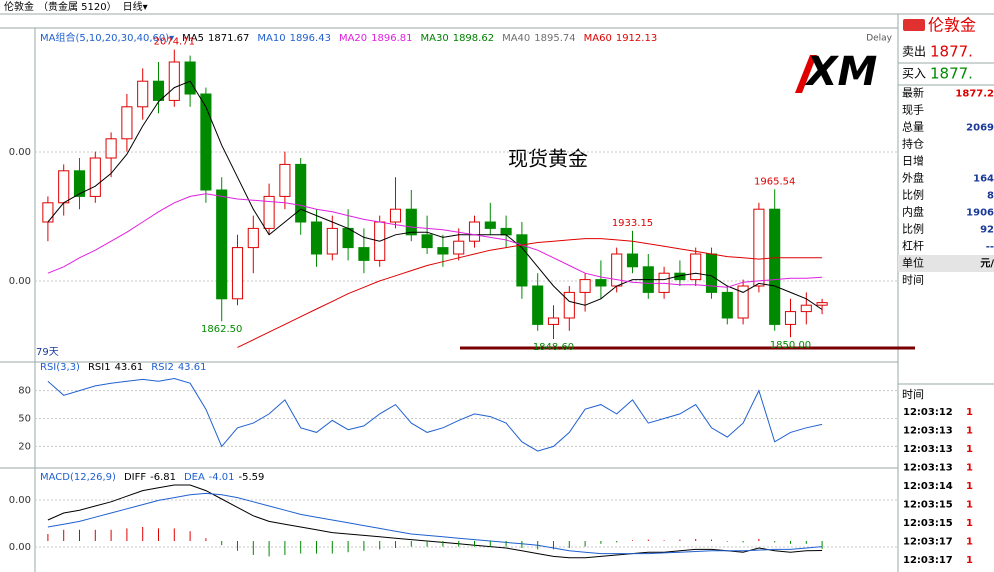  Describe the element at coordinates (974, 94) in the screenshot. I see `row-value: 1877.2` at that location.